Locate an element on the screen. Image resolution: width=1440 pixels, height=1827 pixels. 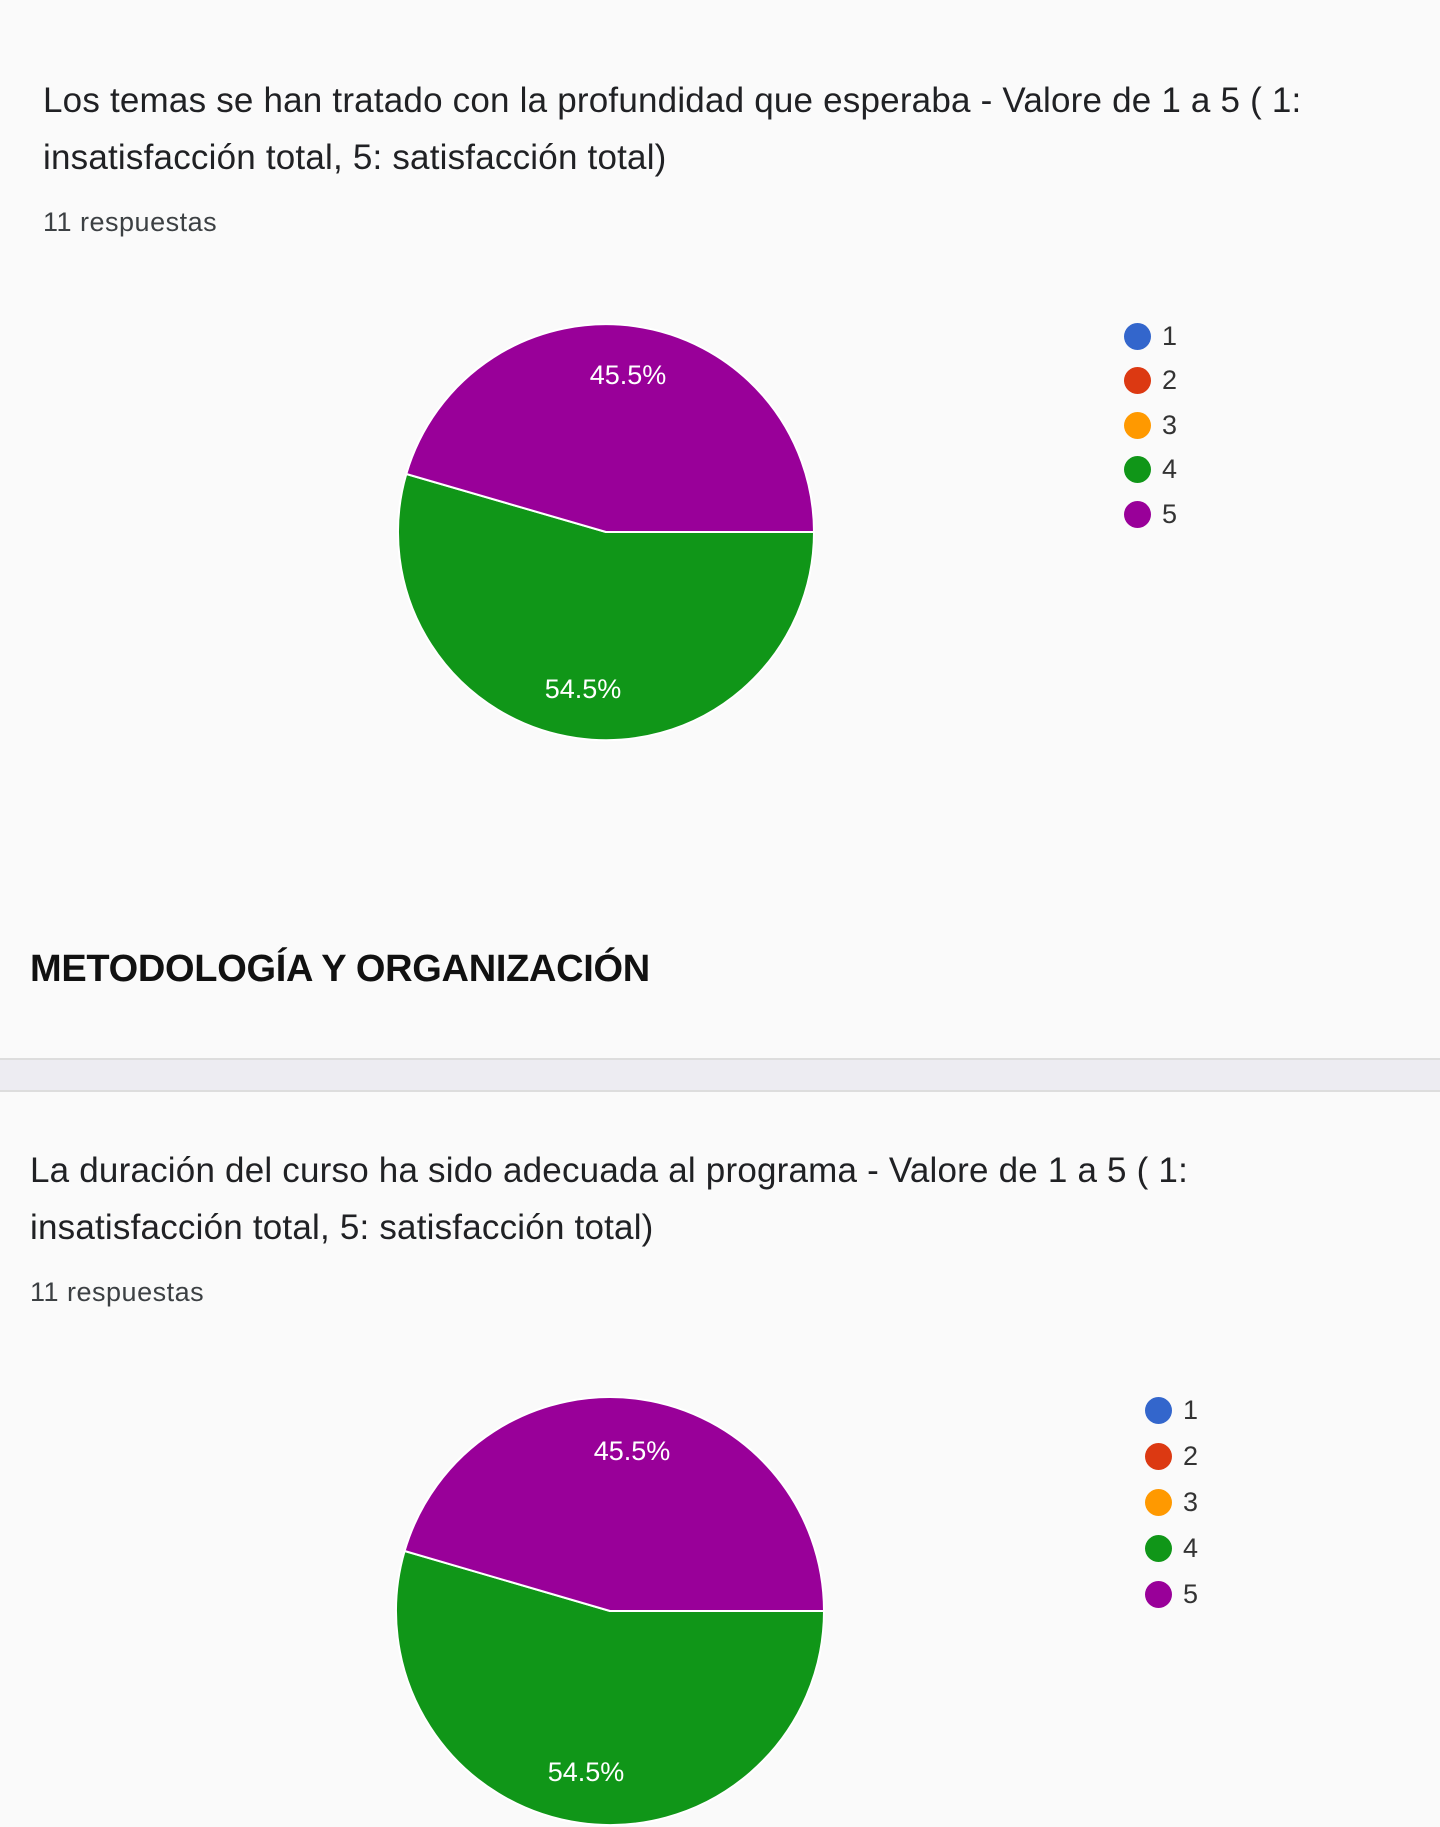
section-title: METODOLOGÍA Y ORGANIZACIÓN is located at coordinates (340, 969).